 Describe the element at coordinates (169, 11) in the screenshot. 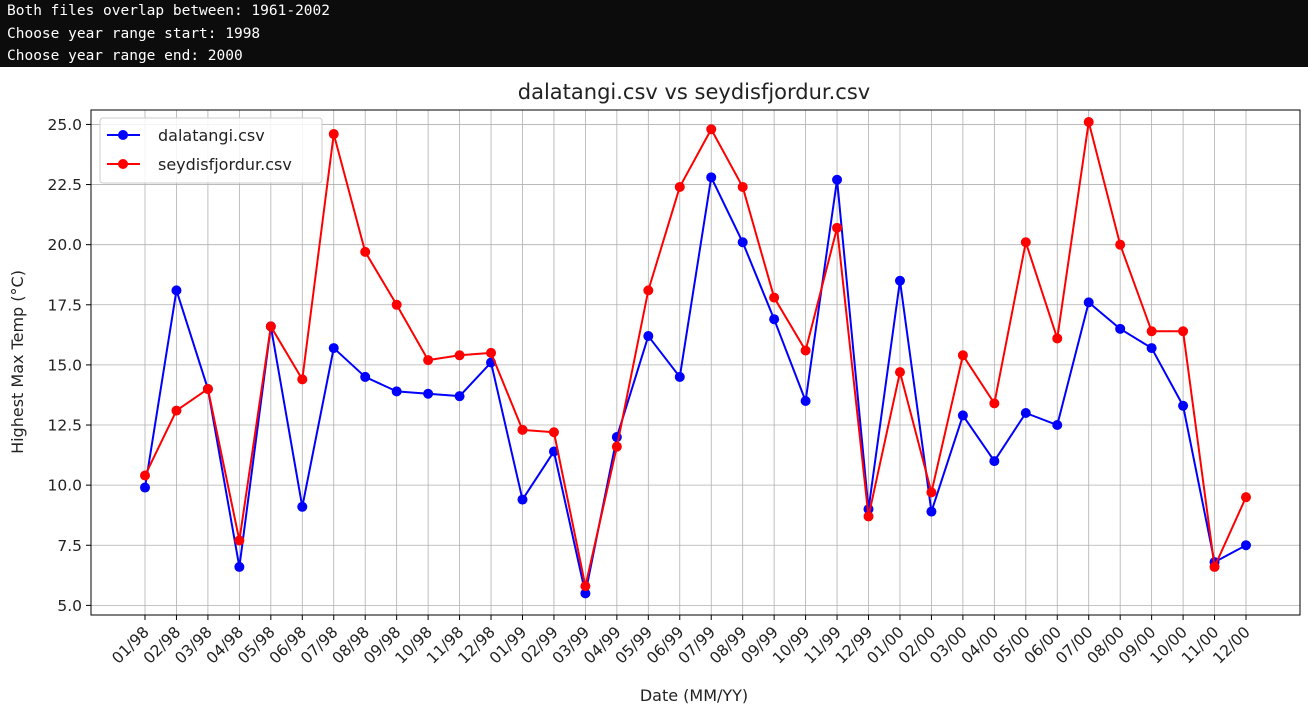

I see `console-line-overlap: Both files overlap between: 1961-2002` at that location.